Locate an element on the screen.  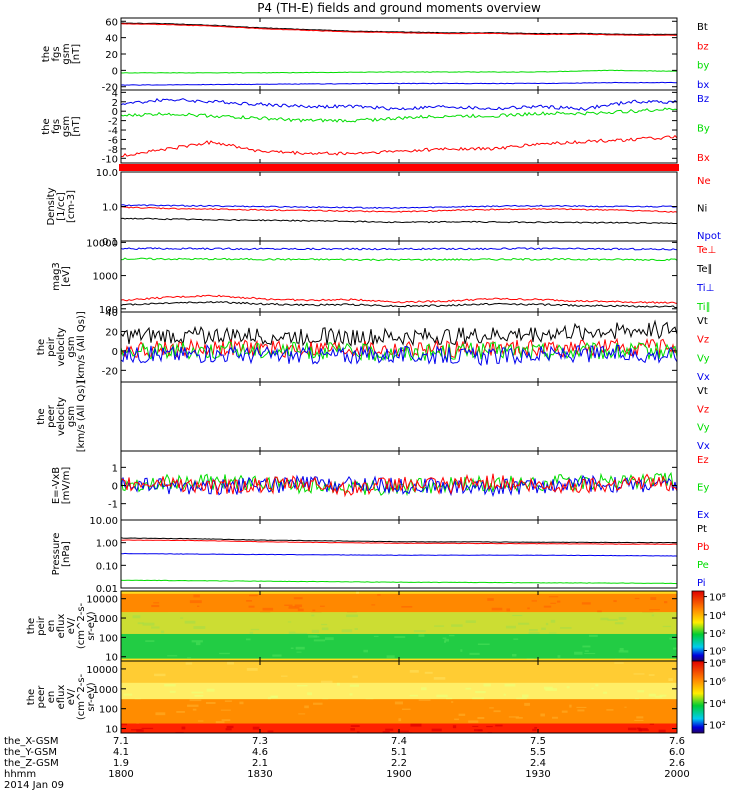
x-axis-value: 1900 is located at coordinates (398, 774).